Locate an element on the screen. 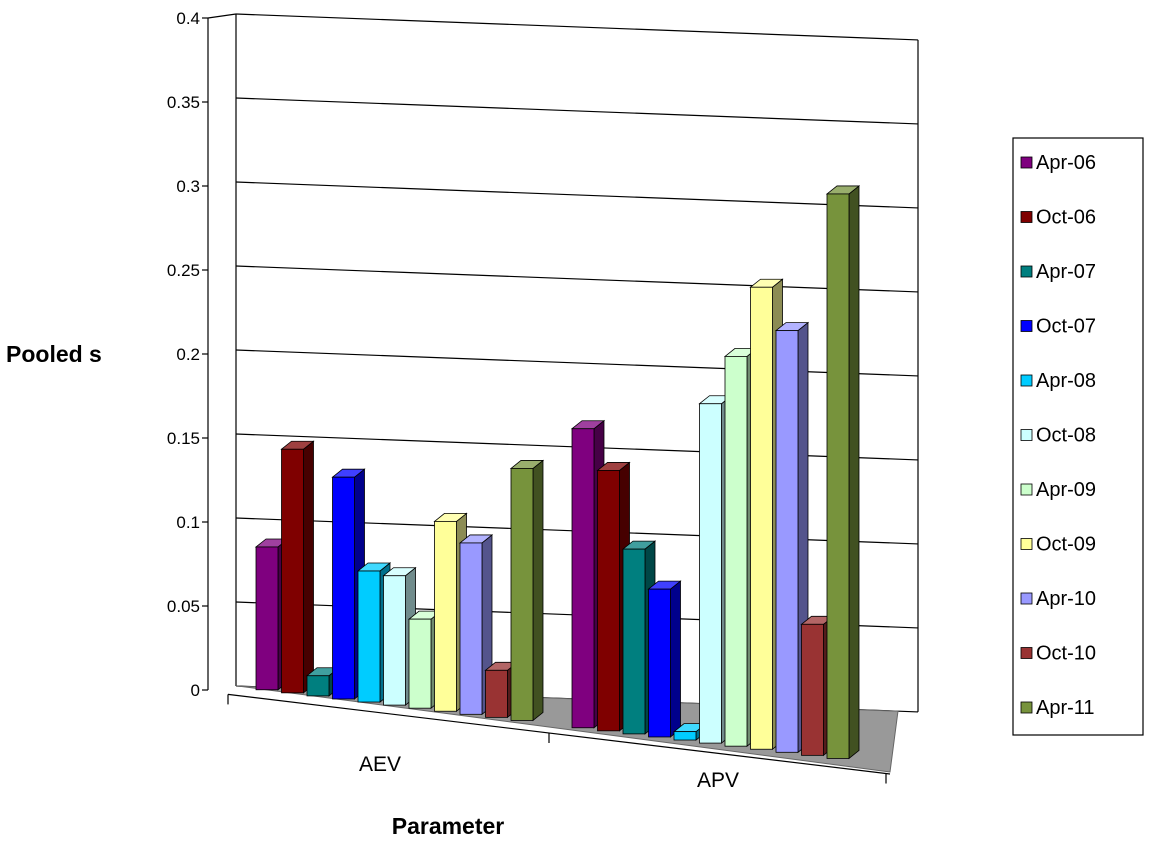 The height and width of the screenshot is (841, 1152). y-tick-label: 0.1 is located at coordinates (188, 522).